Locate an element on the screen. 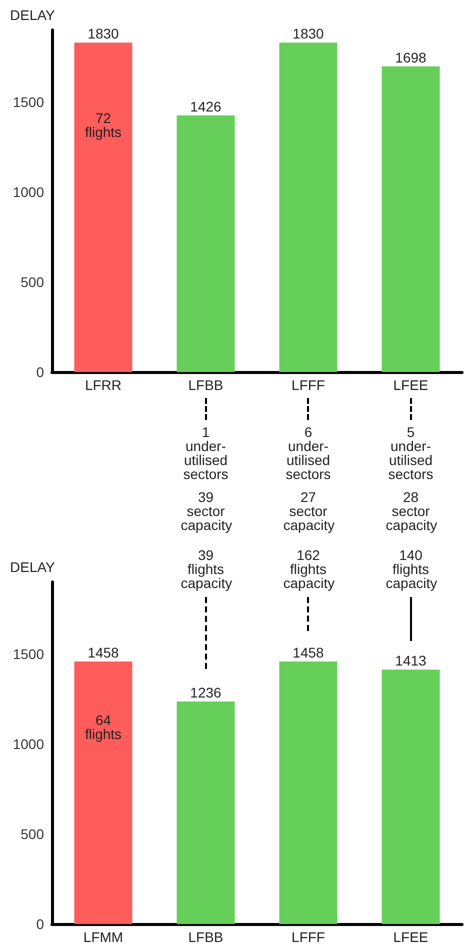  data-label: 1413 is located at coordinates (411, 660).